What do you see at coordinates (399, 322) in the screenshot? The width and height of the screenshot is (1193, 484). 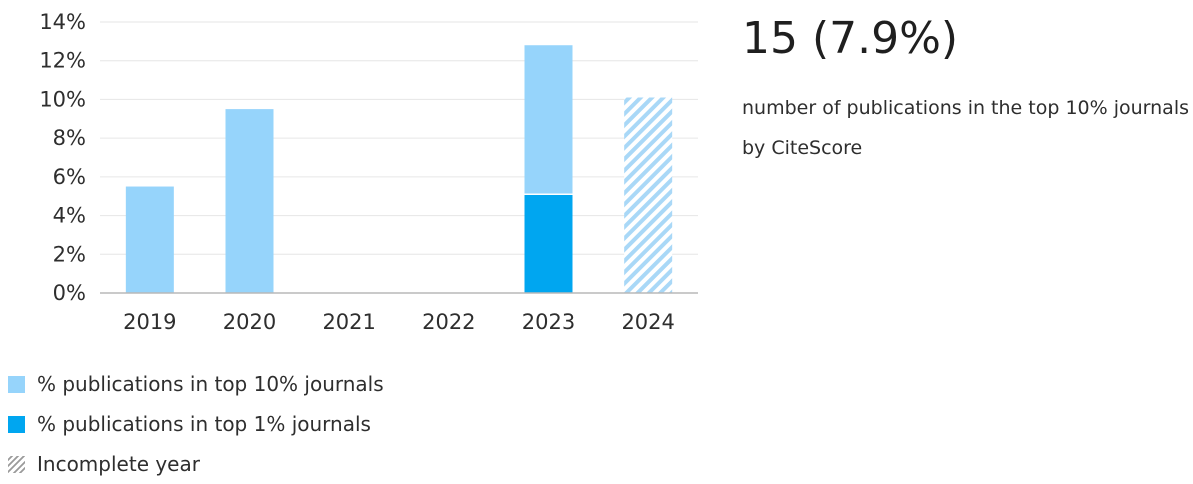 I see `x-tick-labels: 2019 2020 2021 2022 2023 2024` at bounding box center [399, 322].